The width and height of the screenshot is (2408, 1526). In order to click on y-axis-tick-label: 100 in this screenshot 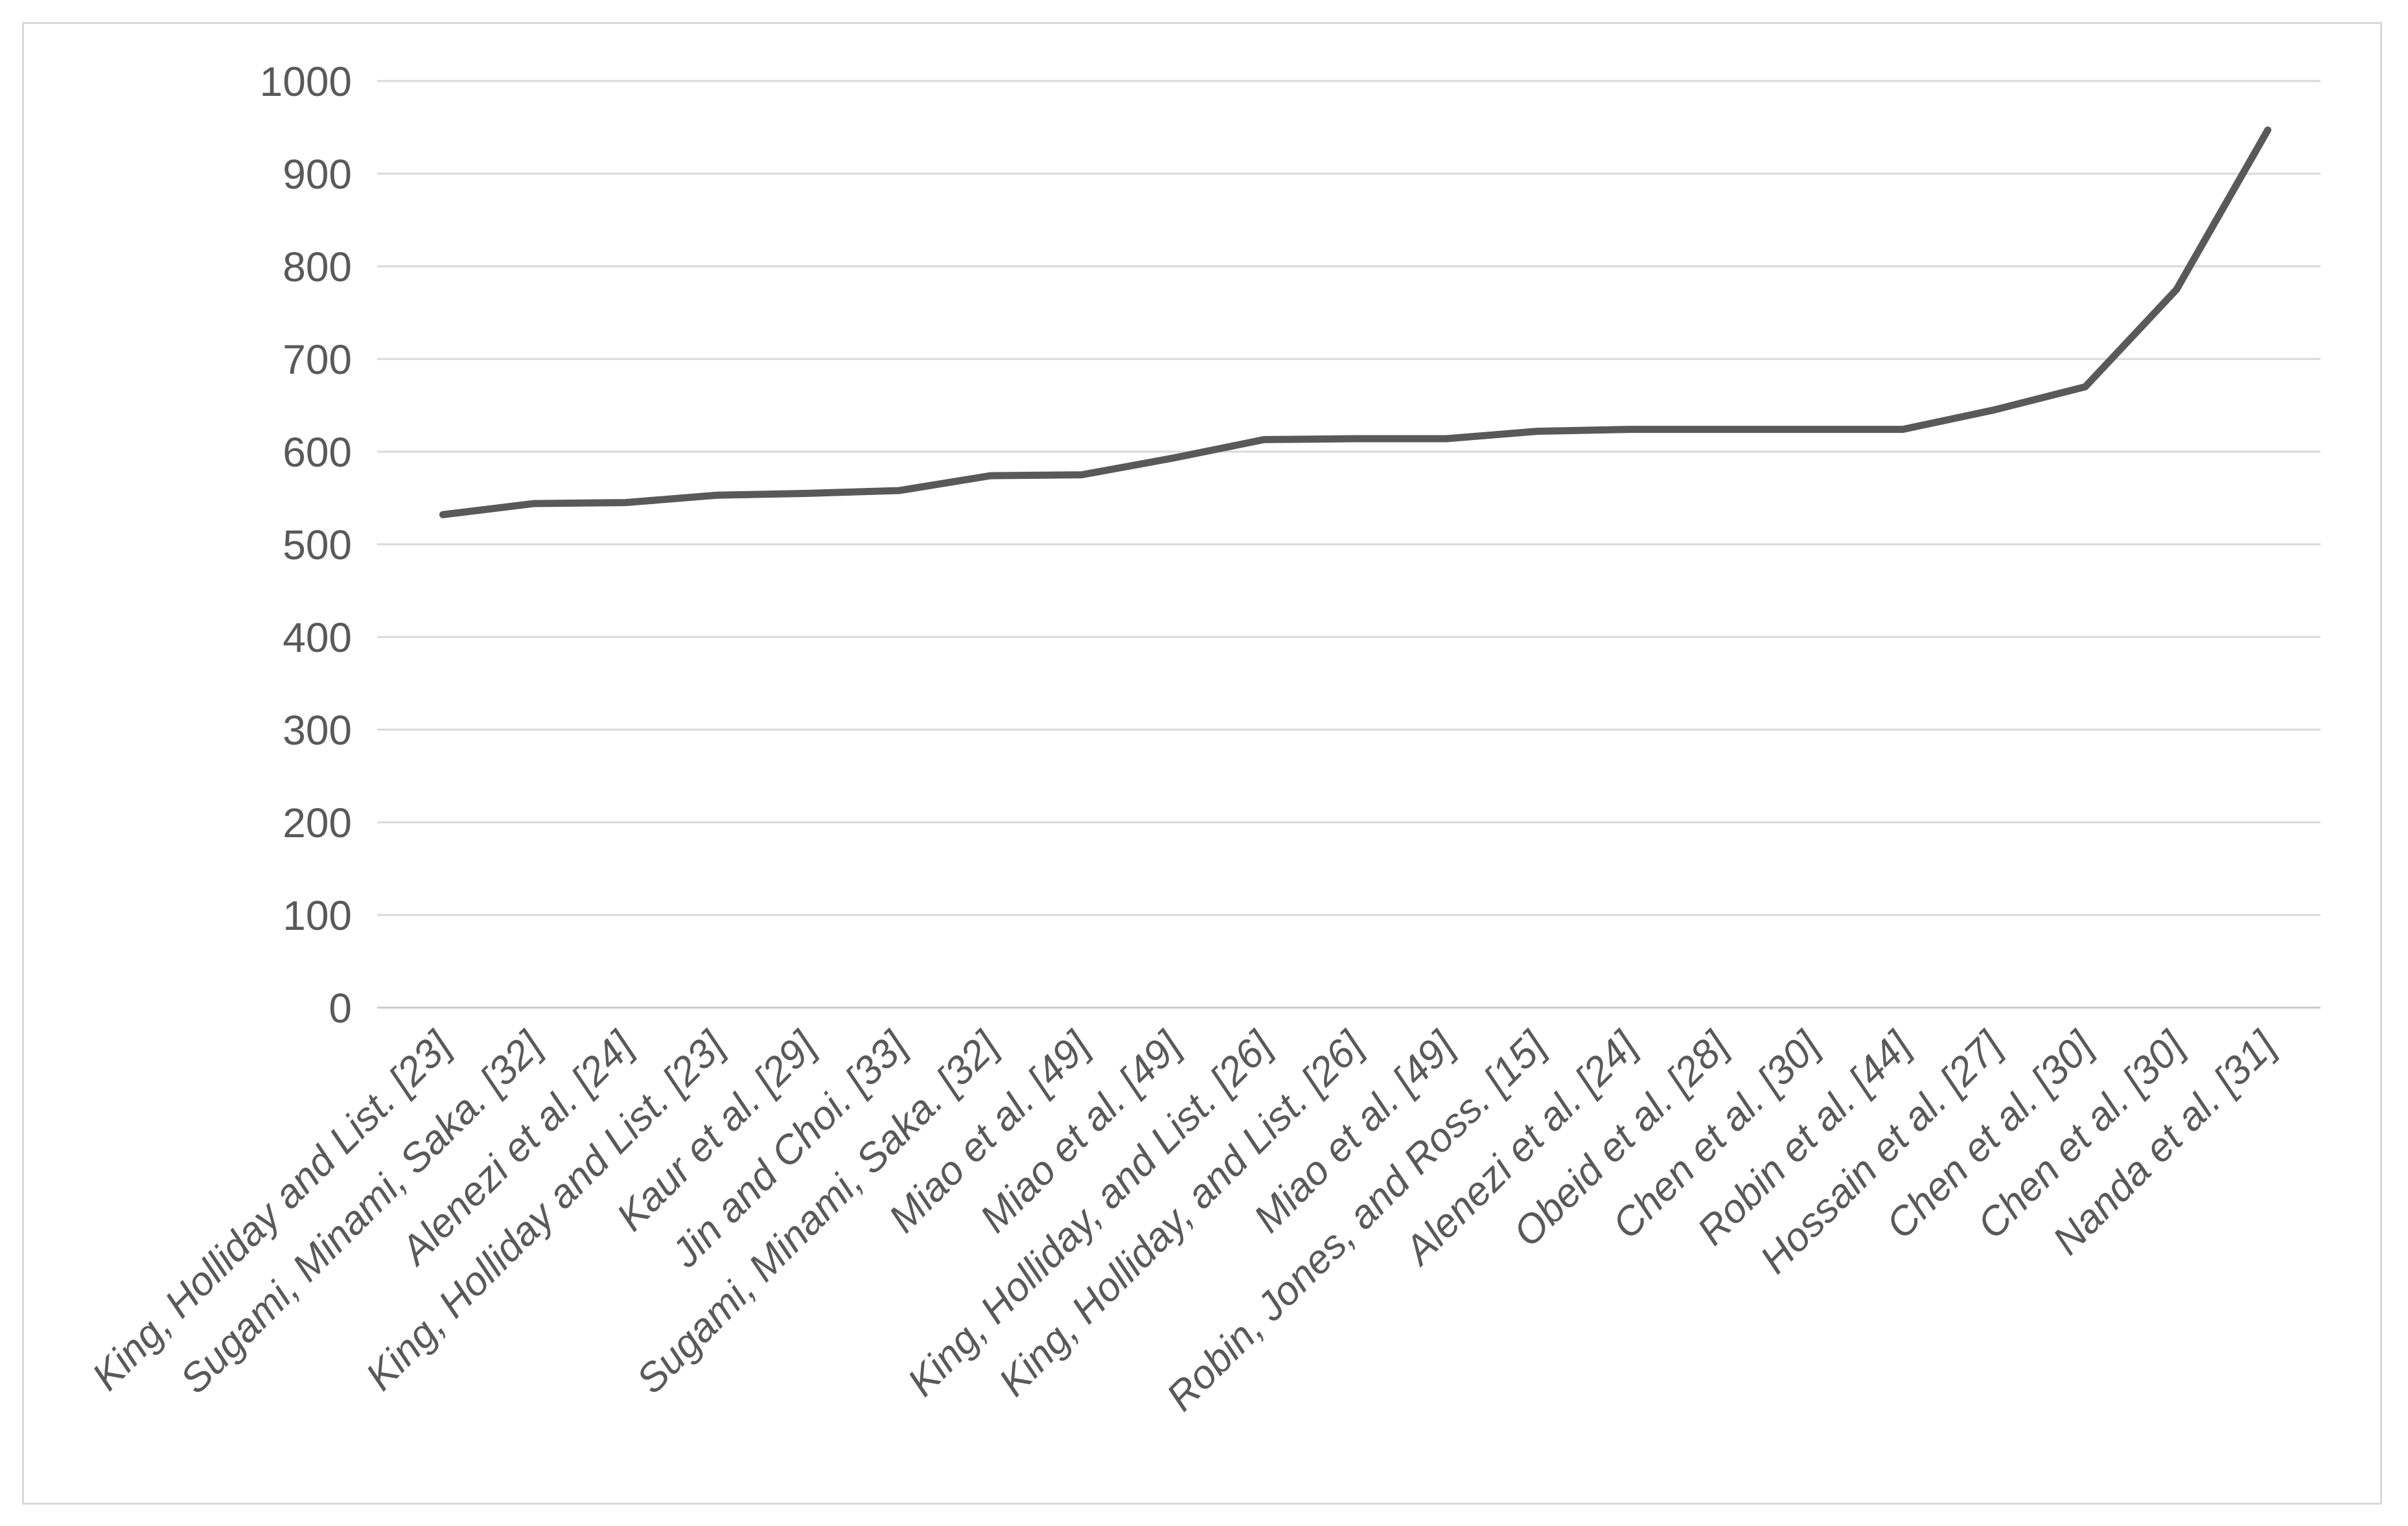, I will do `click(317, 915)`.